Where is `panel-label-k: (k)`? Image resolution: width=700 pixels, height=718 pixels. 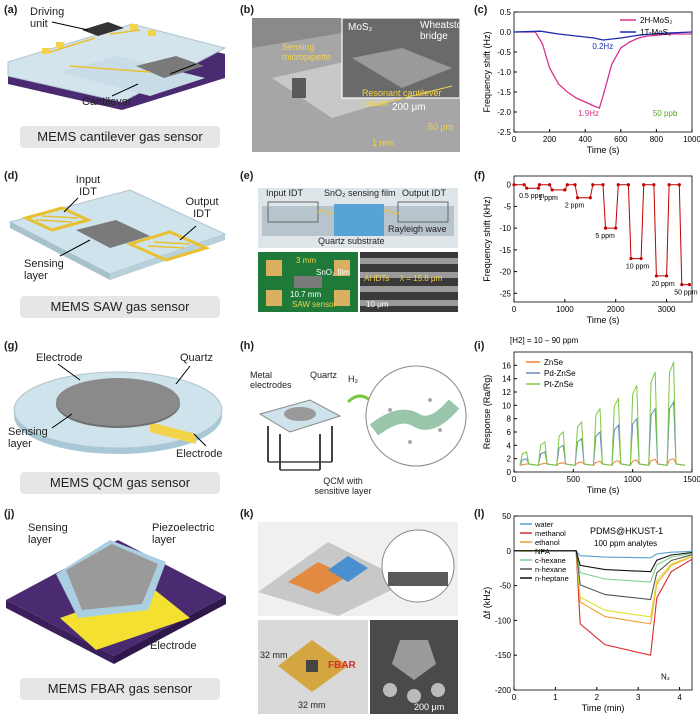
panel-label-k: (k) is located at coordinates (247, 514).